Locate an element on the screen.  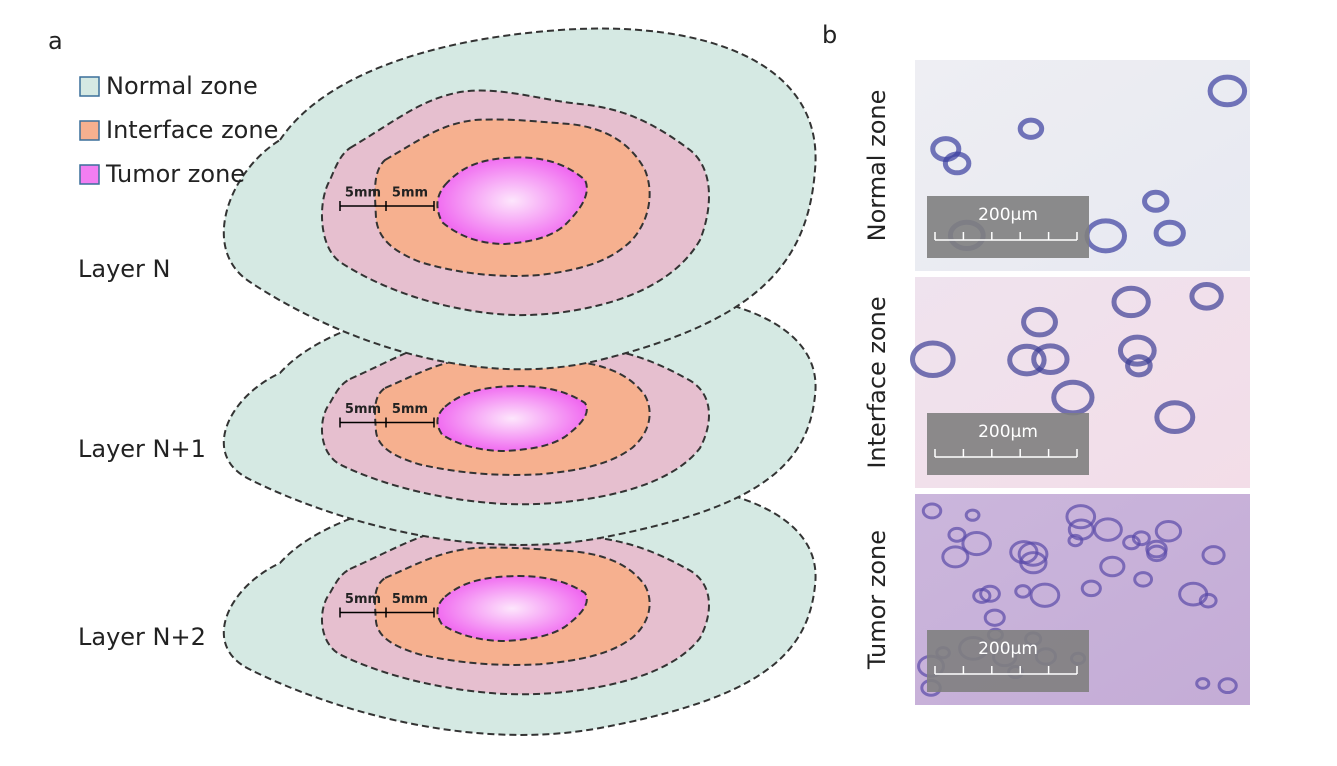
legend-label: Tumor zone is located at coordinates (175, 174).